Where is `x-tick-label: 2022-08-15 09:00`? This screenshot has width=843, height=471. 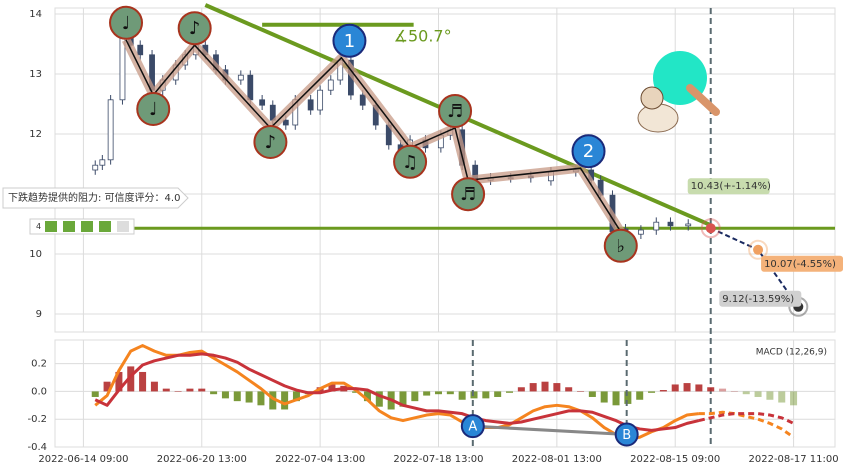 x-tick-label: 2022-08-15 09:00 is located at coordinates (675, 459).